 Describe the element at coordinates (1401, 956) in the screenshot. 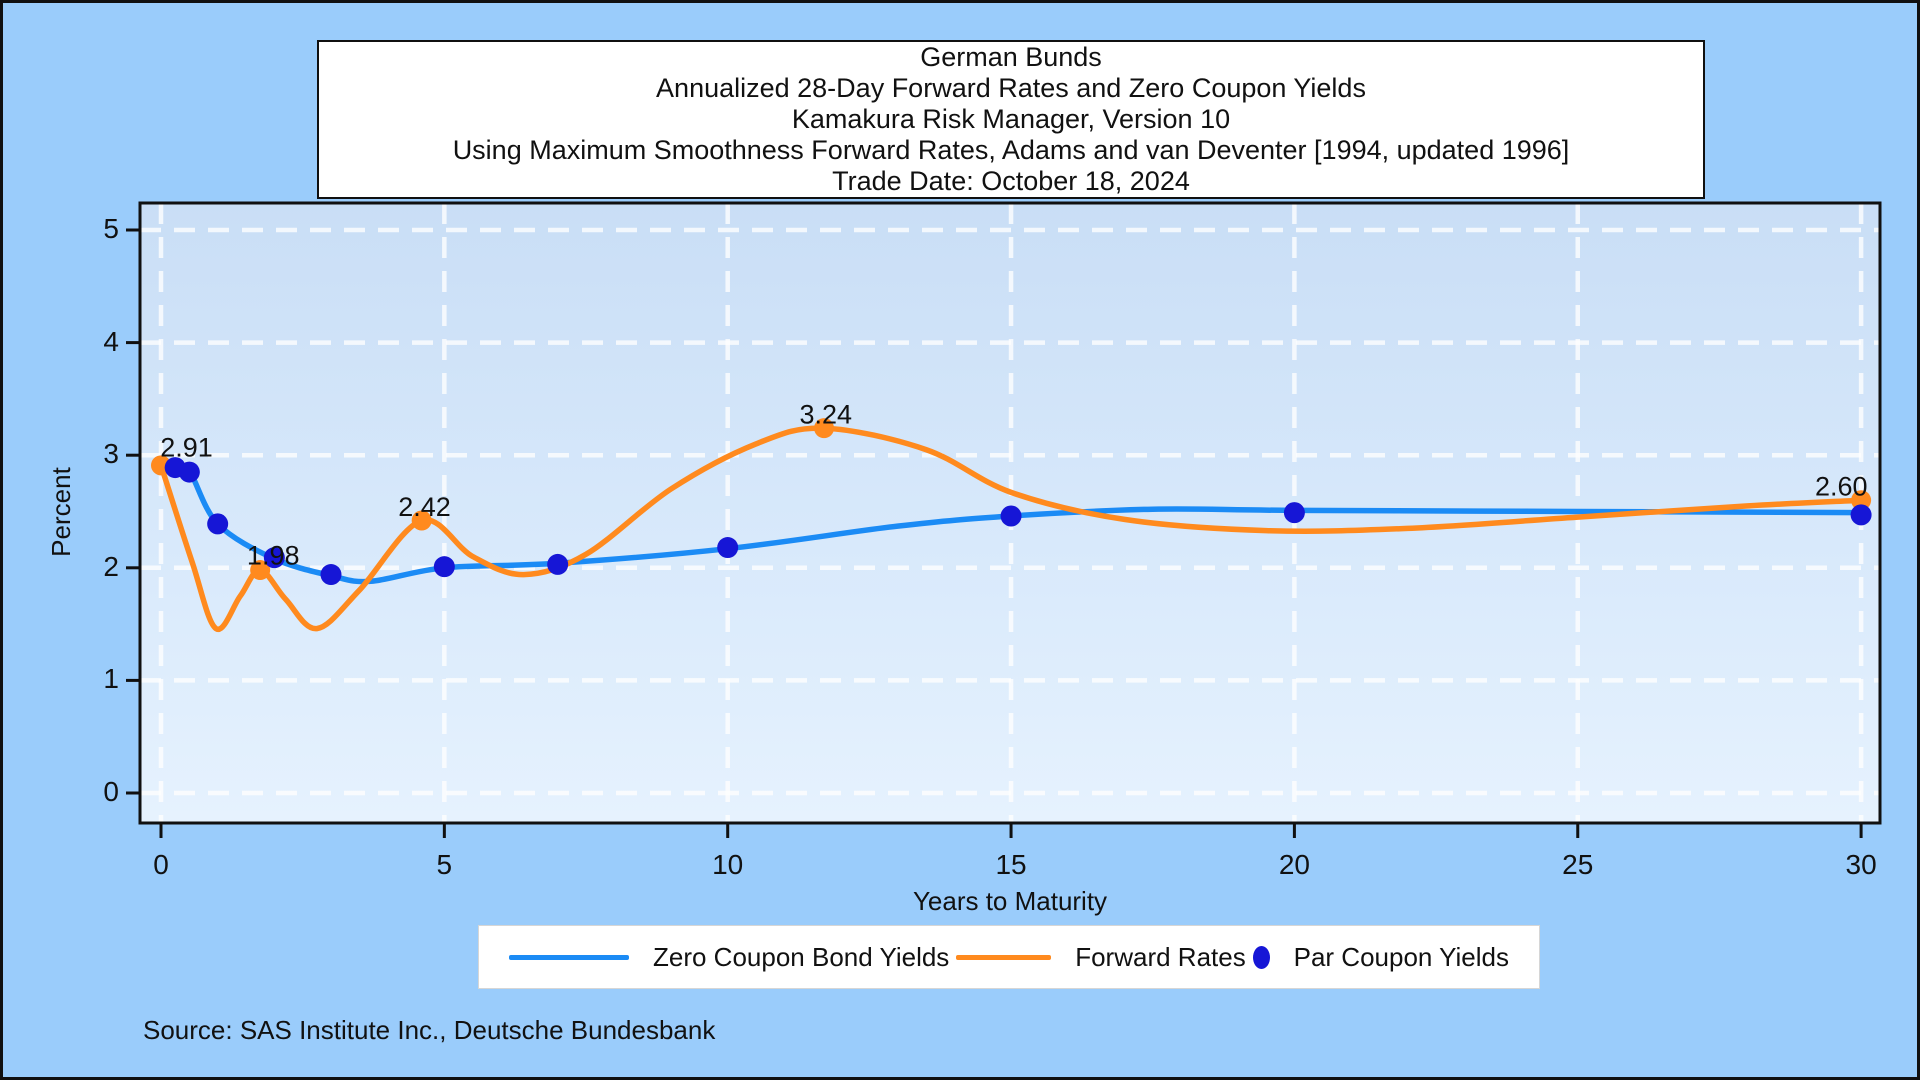

I see `legend-label: Par Coupon Yields` at that location.